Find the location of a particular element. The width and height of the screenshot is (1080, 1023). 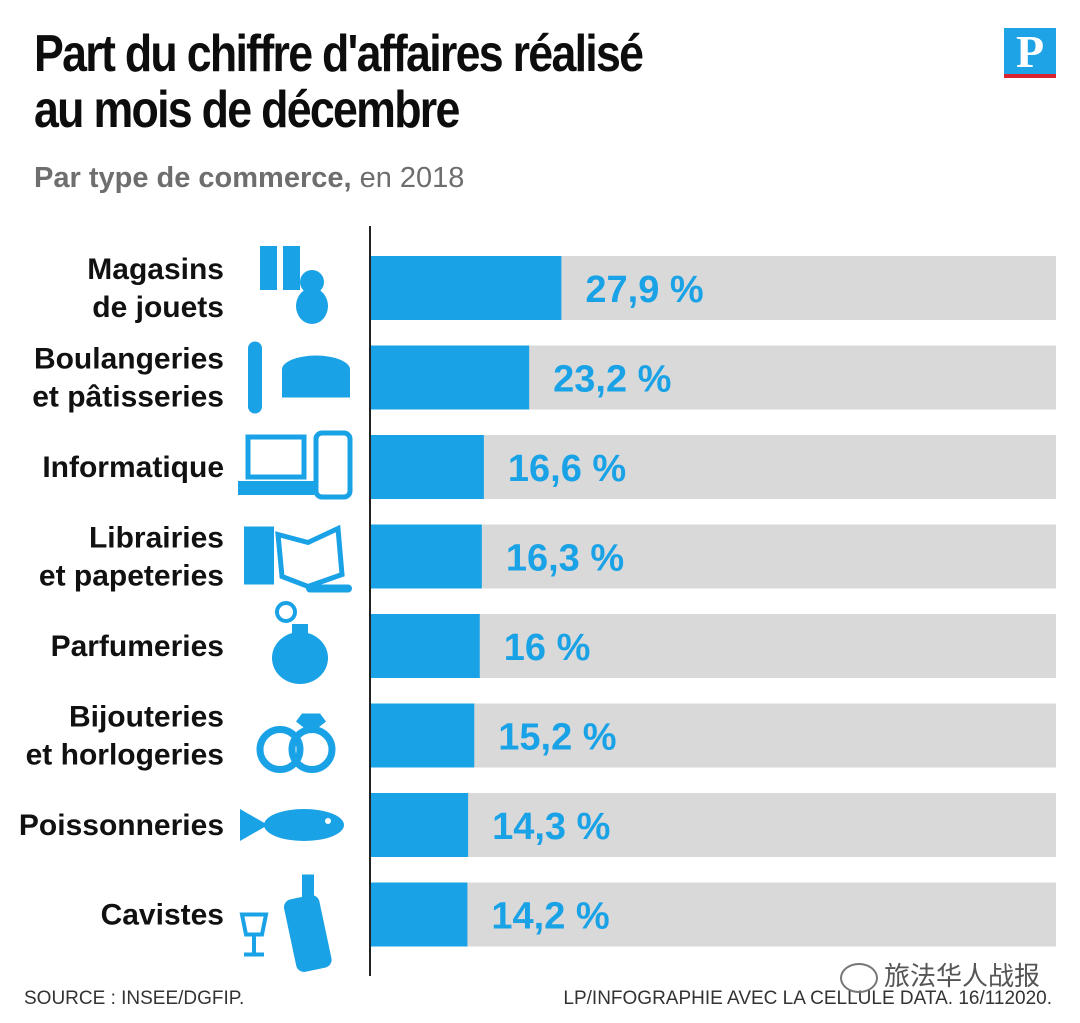

category-label: Informatique is located at coordinates (133, 467).